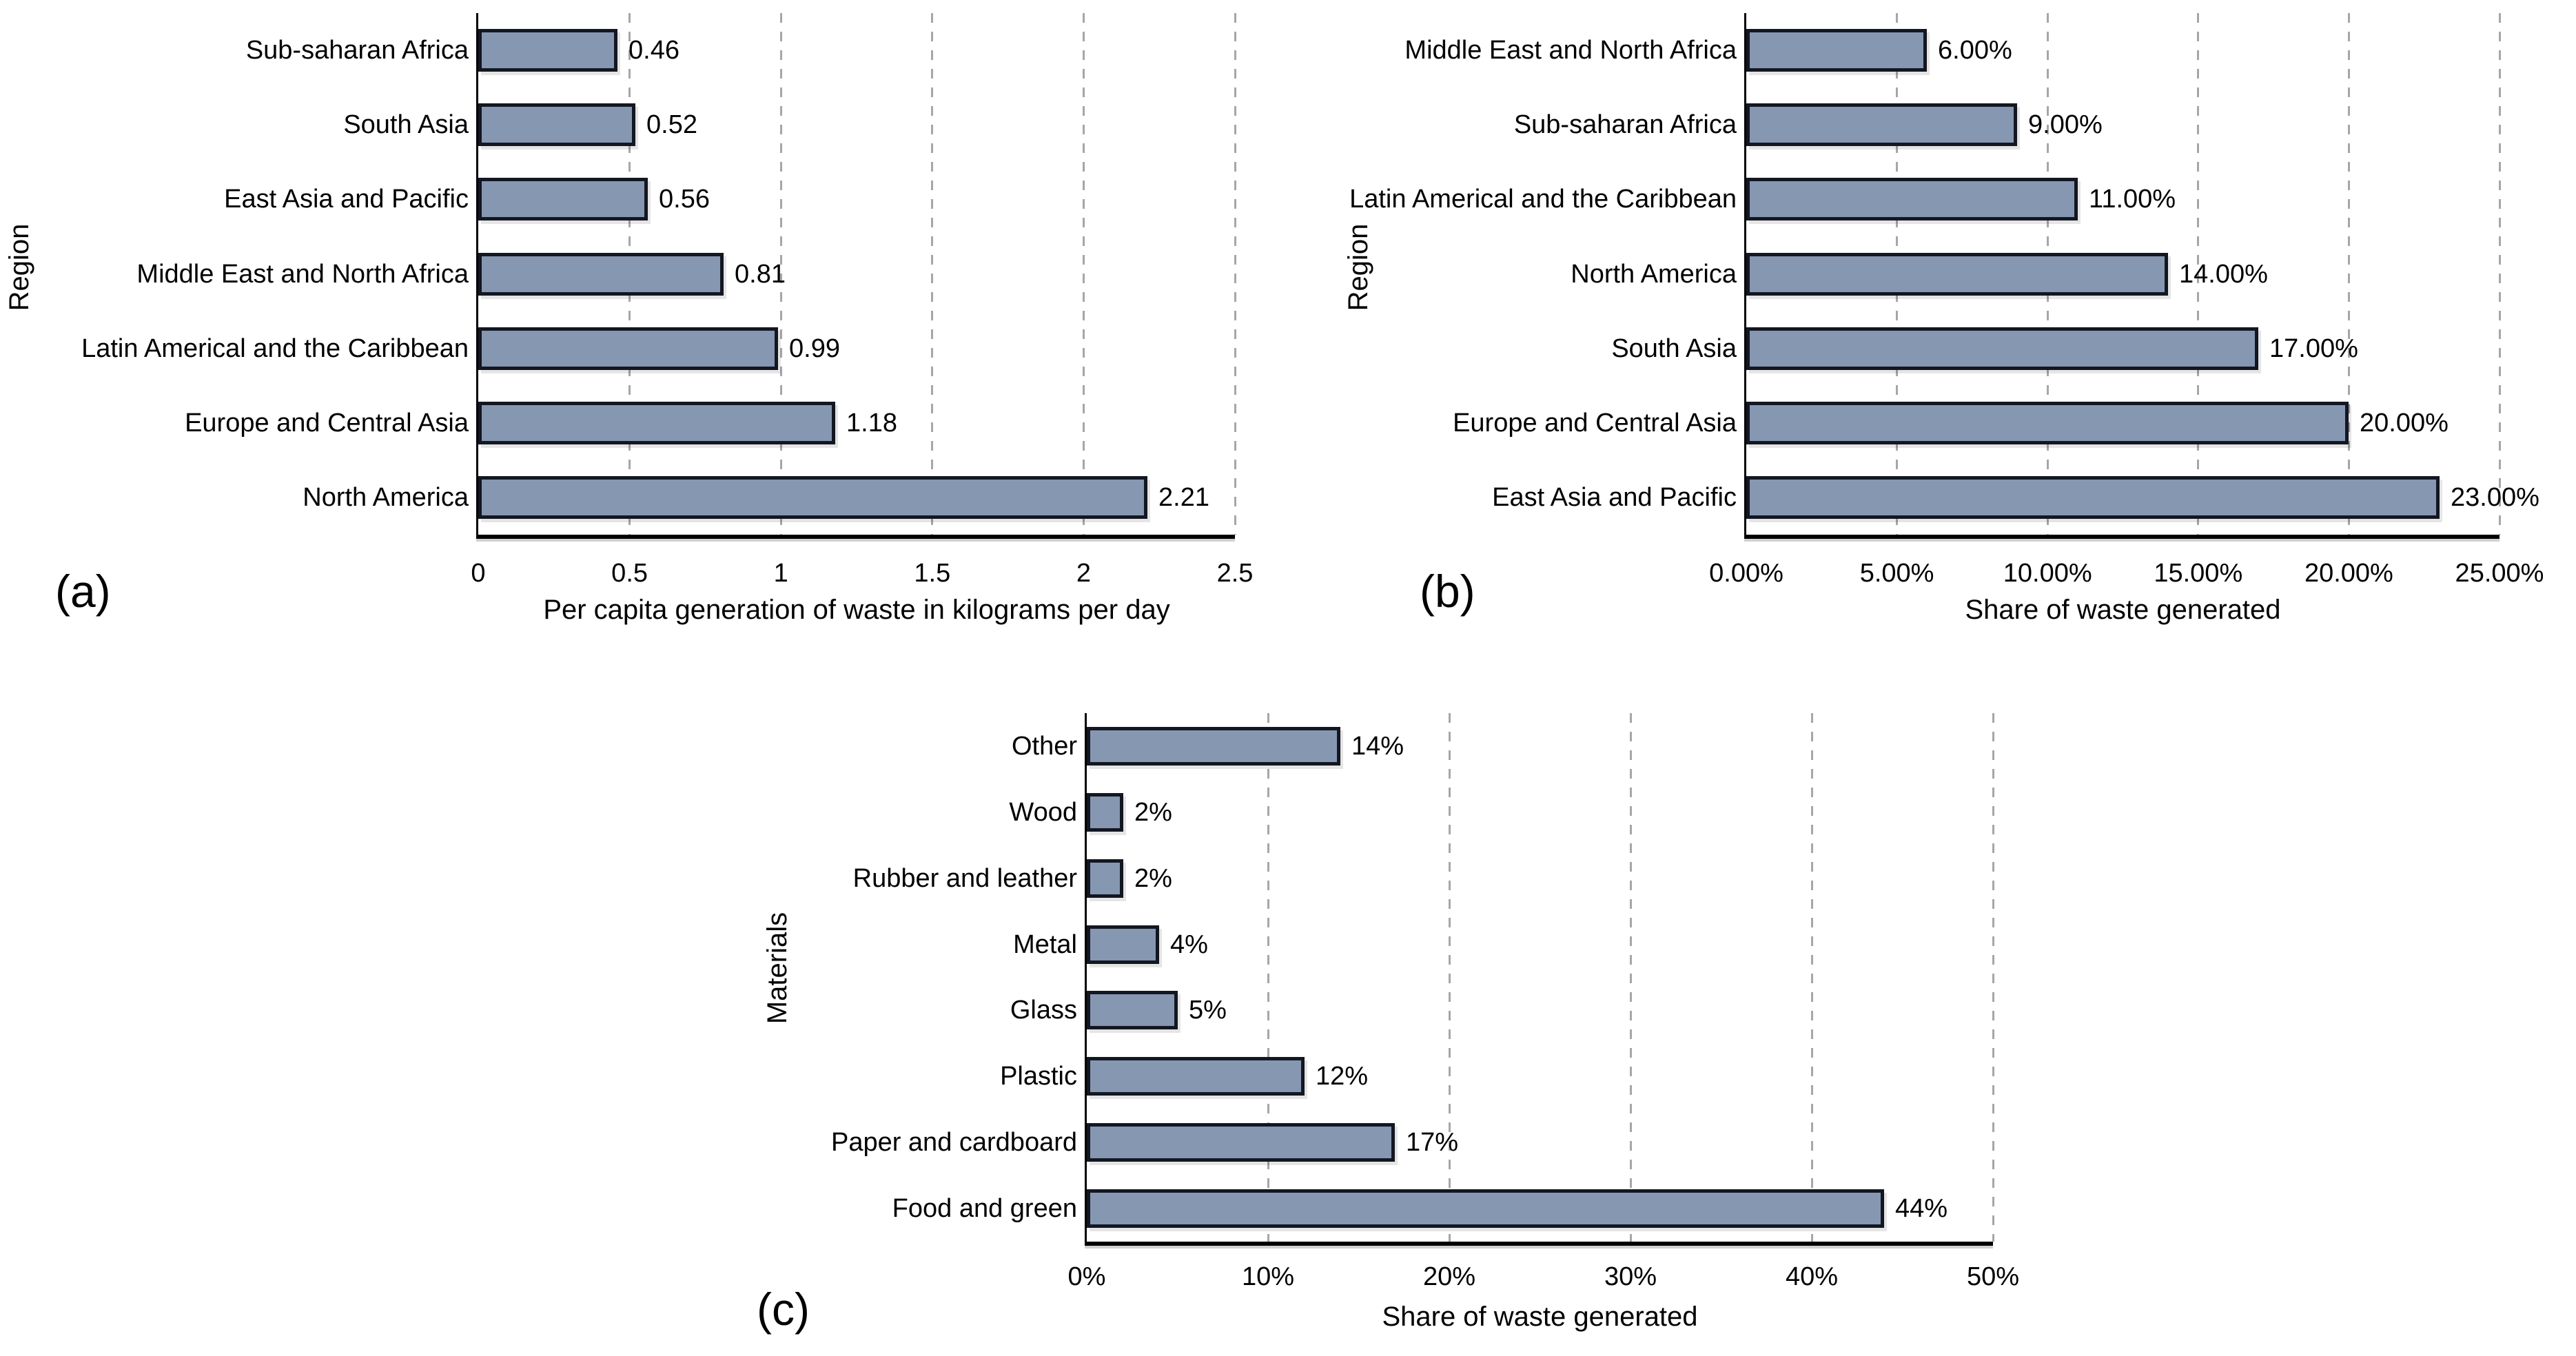 The height and width of the screenshot is (1356, 2576). What do you see at coordinates (2499, 573) in the screenshot?
I see `x-tick-label: 25.00%` at bounding box center [2499, 573].